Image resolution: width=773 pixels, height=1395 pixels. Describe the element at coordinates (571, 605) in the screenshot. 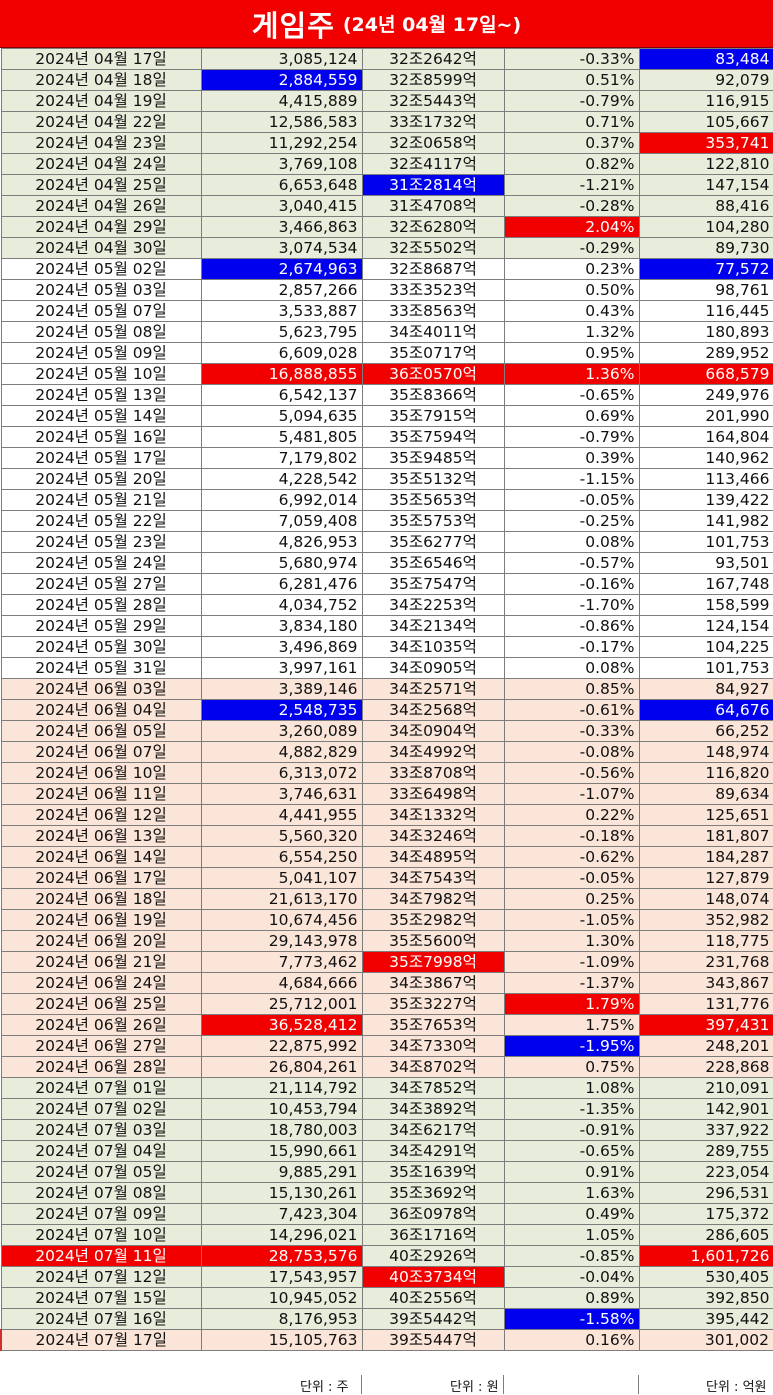

I see `change-cell: -1.70%` at that location.